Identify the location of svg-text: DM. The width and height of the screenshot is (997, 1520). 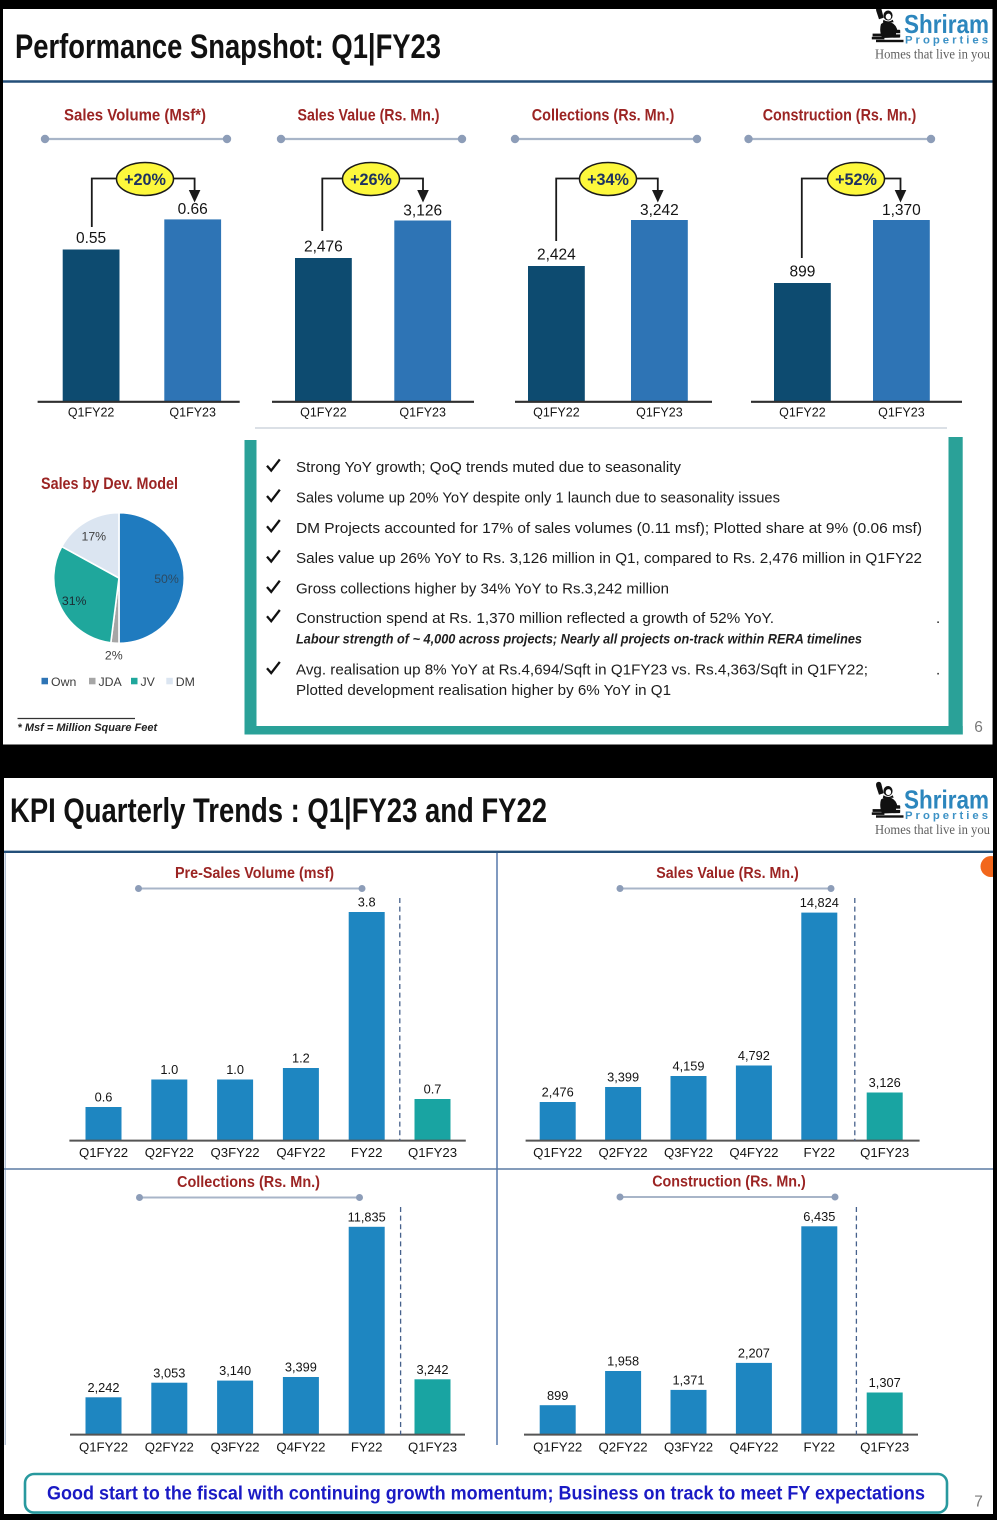
(185, 682).